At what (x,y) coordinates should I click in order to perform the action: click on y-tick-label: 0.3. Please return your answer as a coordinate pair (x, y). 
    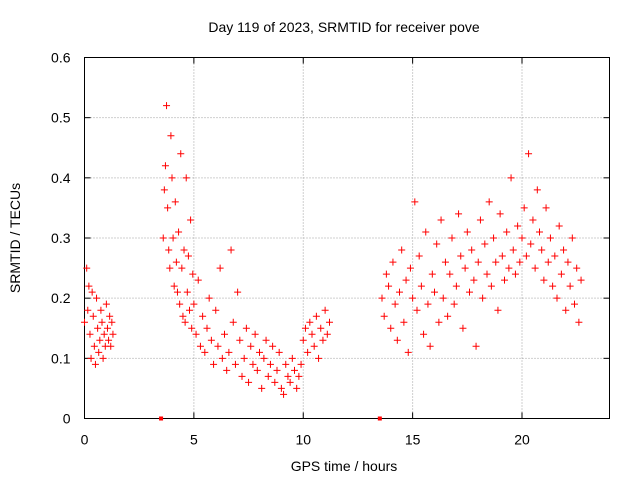
    Looking at the image, I should click on (61, 238).